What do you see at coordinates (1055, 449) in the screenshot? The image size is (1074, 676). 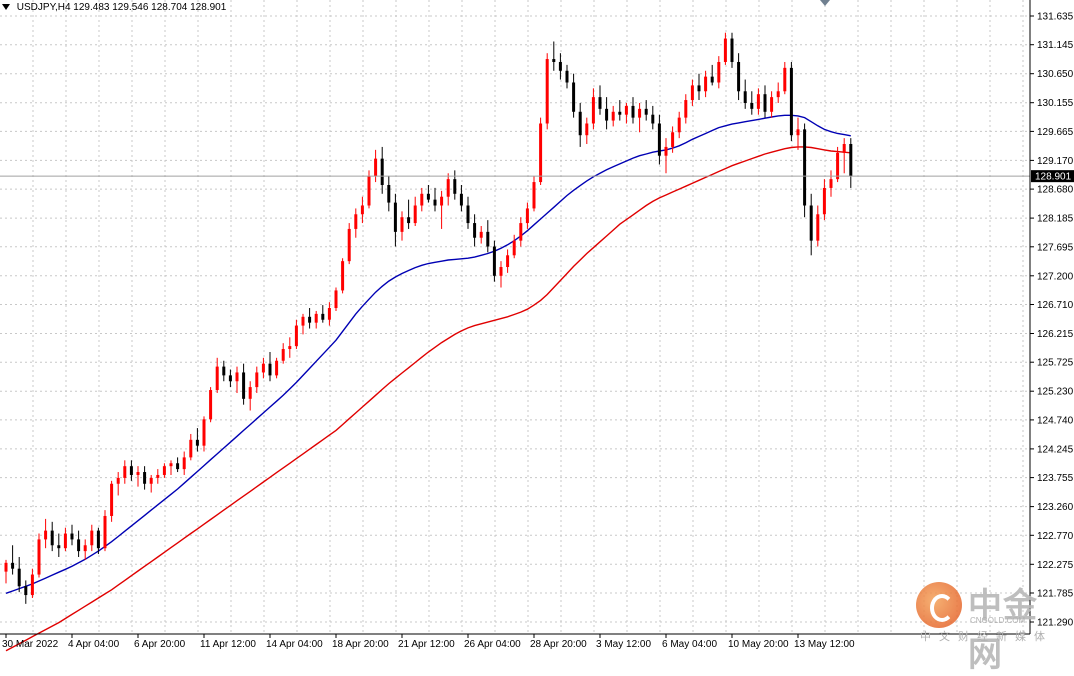 I see `y-tick-label: 124.245` at bounding box center [1055, 449].